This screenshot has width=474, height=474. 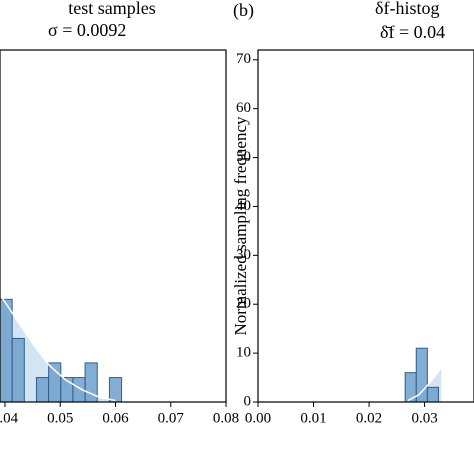 I want to click on x-tick-label: 0.06, so click(x=115, y=418).